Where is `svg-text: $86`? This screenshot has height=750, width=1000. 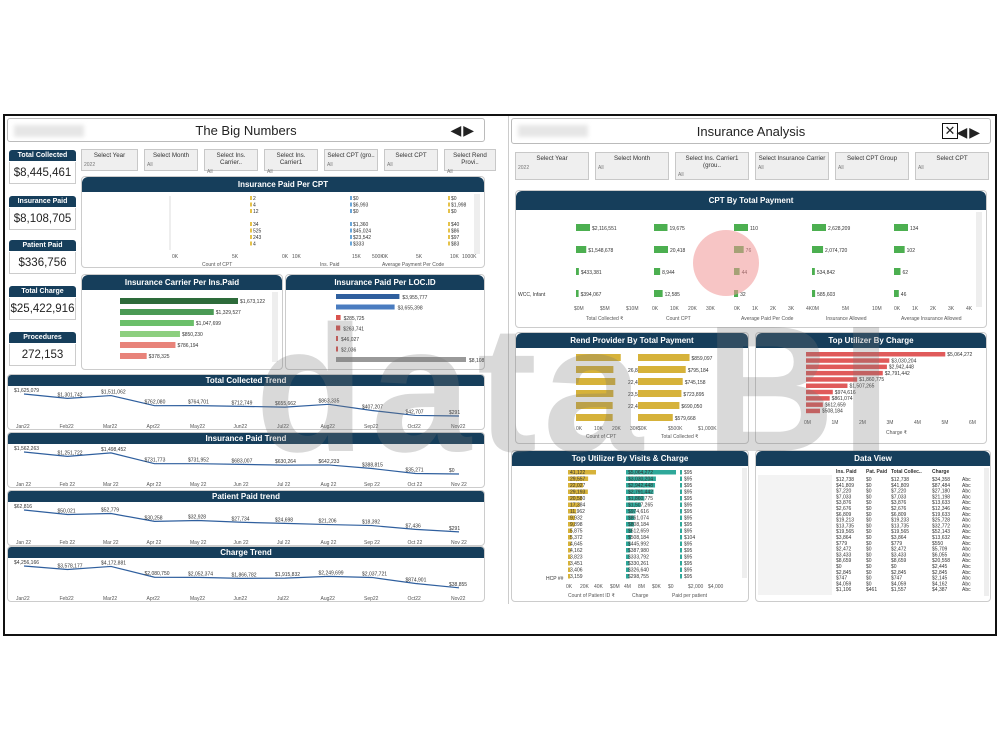 svg-text: $86 is located at coordinates (455, 232).